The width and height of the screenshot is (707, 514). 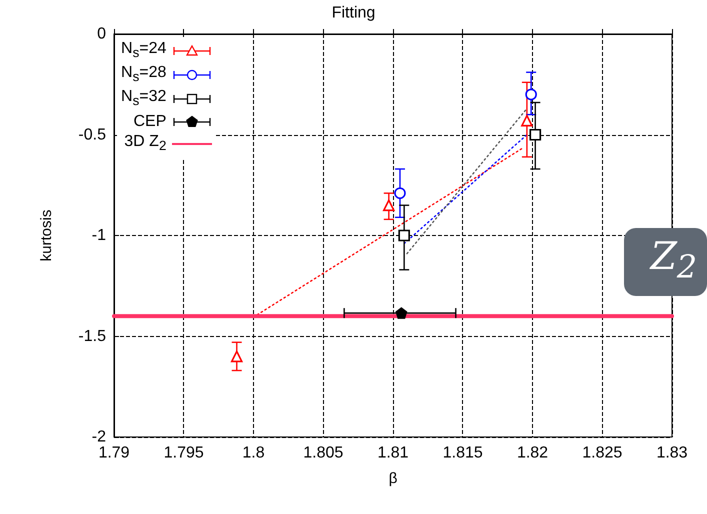 What do you see at coordinates (532, 453) in the screenshot?
I see `x-tick-label: 1.82` at bounding box center [532, 453].